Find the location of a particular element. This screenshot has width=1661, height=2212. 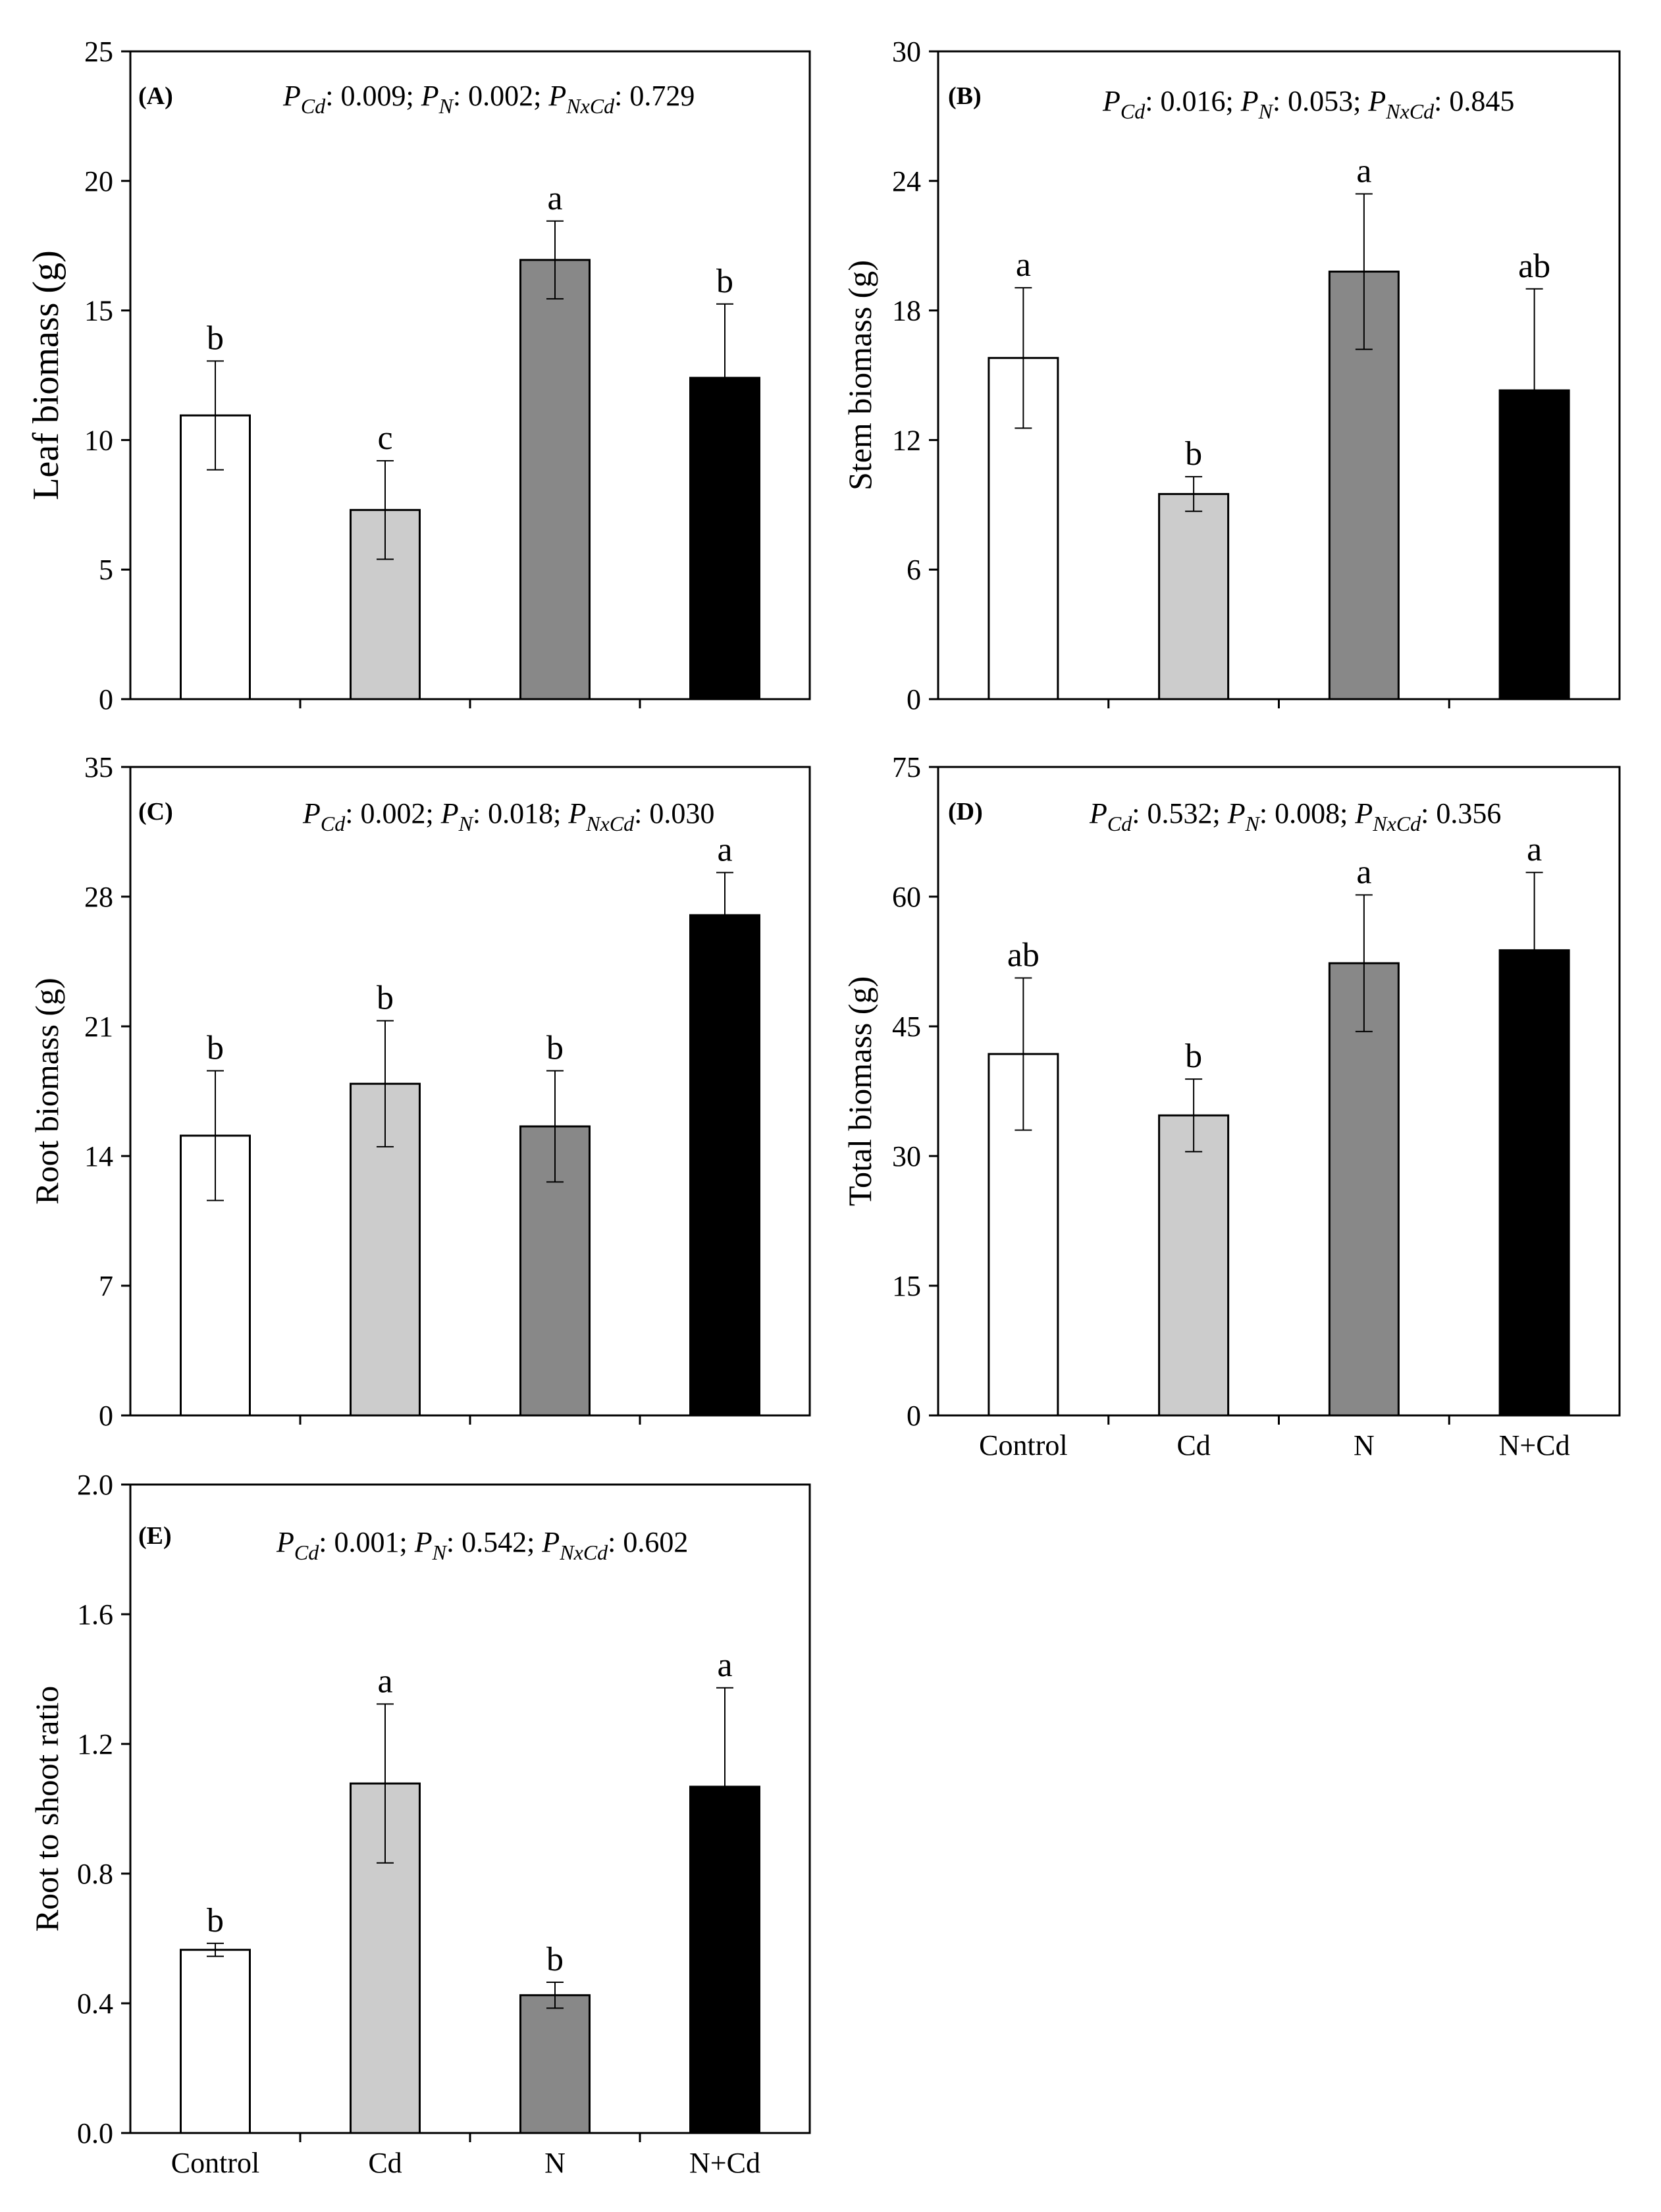

y-axis-title: Total biomass (g) is located at coordinates (860, 1091).